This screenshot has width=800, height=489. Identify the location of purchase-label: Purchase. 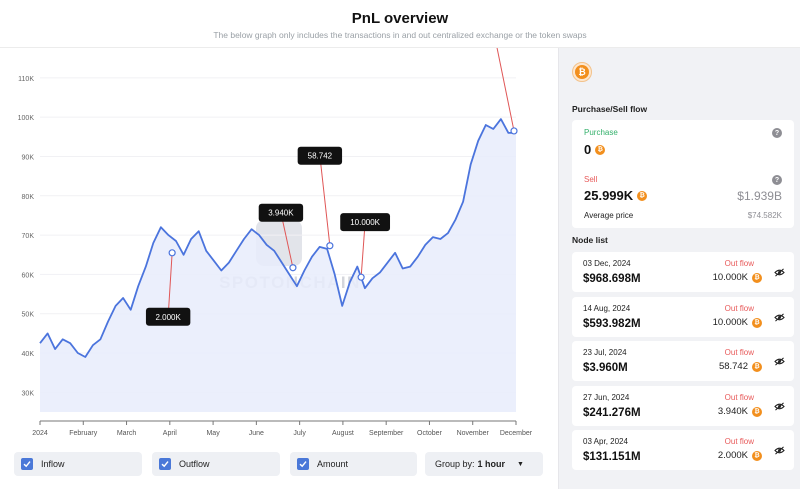
(601, 132).